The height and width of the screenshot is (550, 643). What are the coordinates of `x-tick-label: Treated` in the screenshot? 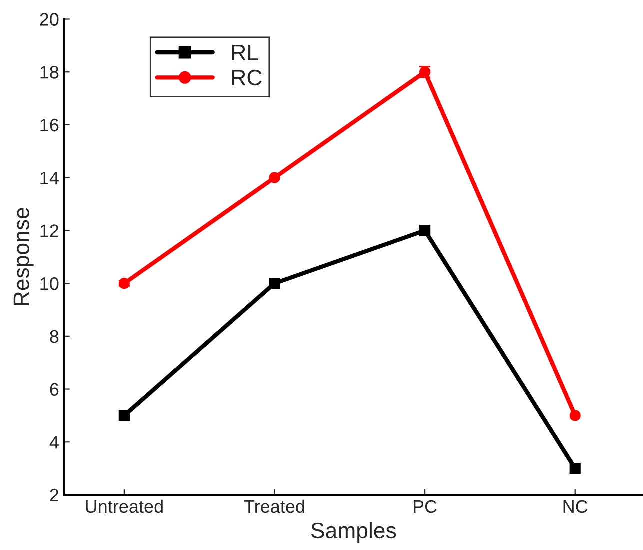 It's located at (274, 507).